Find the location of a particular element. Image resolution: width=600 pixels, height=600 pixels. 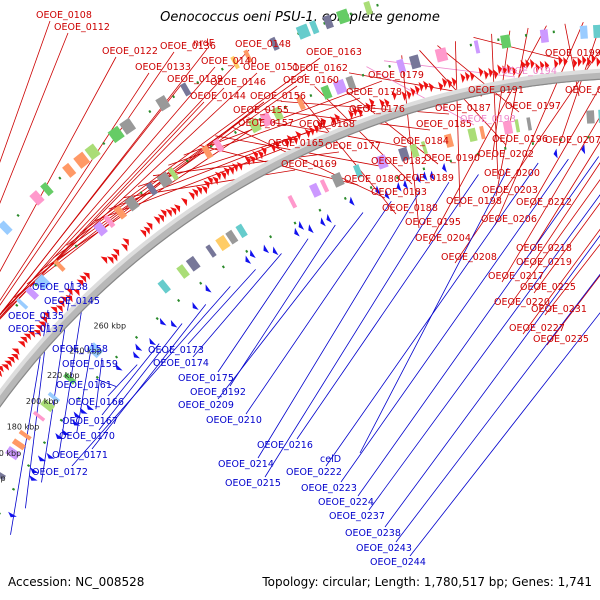

forward-gene-label: nrdF is located at coordinates (203, 43).